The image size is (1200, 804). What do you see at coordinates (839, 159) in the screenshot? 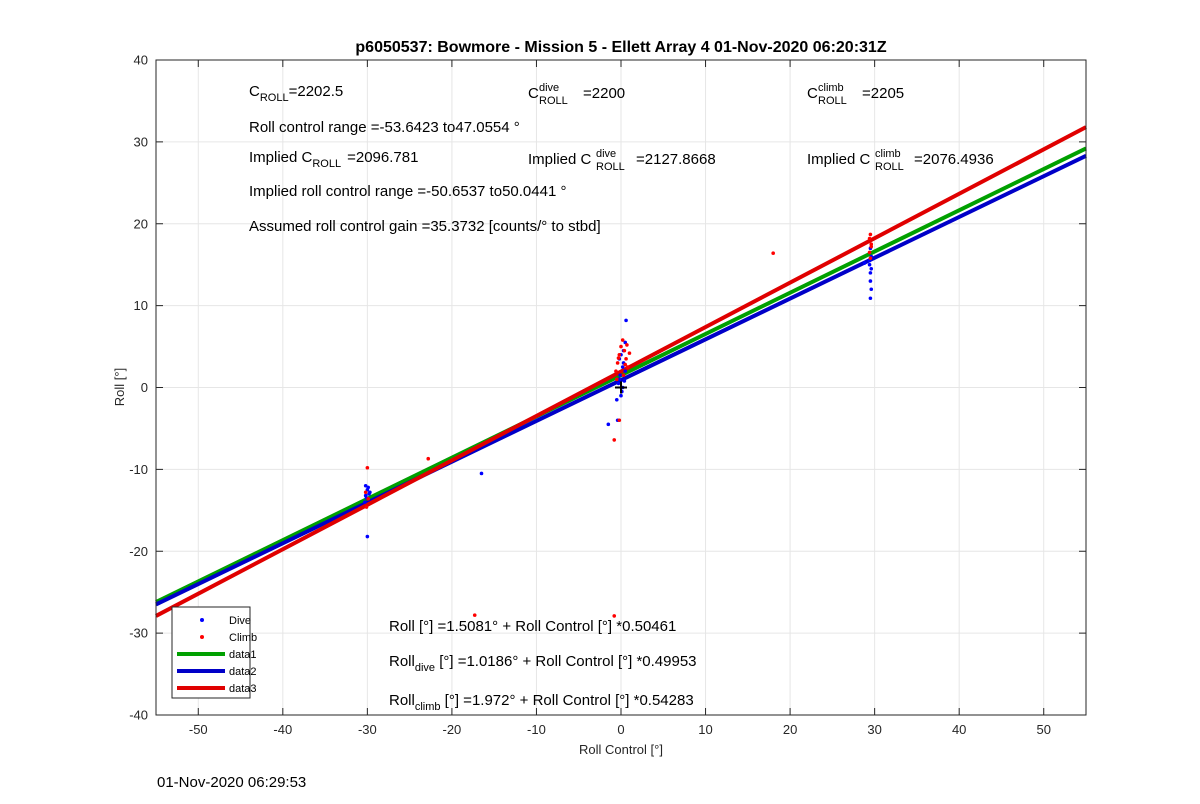
I see `implied-climb-prefix: Implied C` at bounding box center [839, 159].